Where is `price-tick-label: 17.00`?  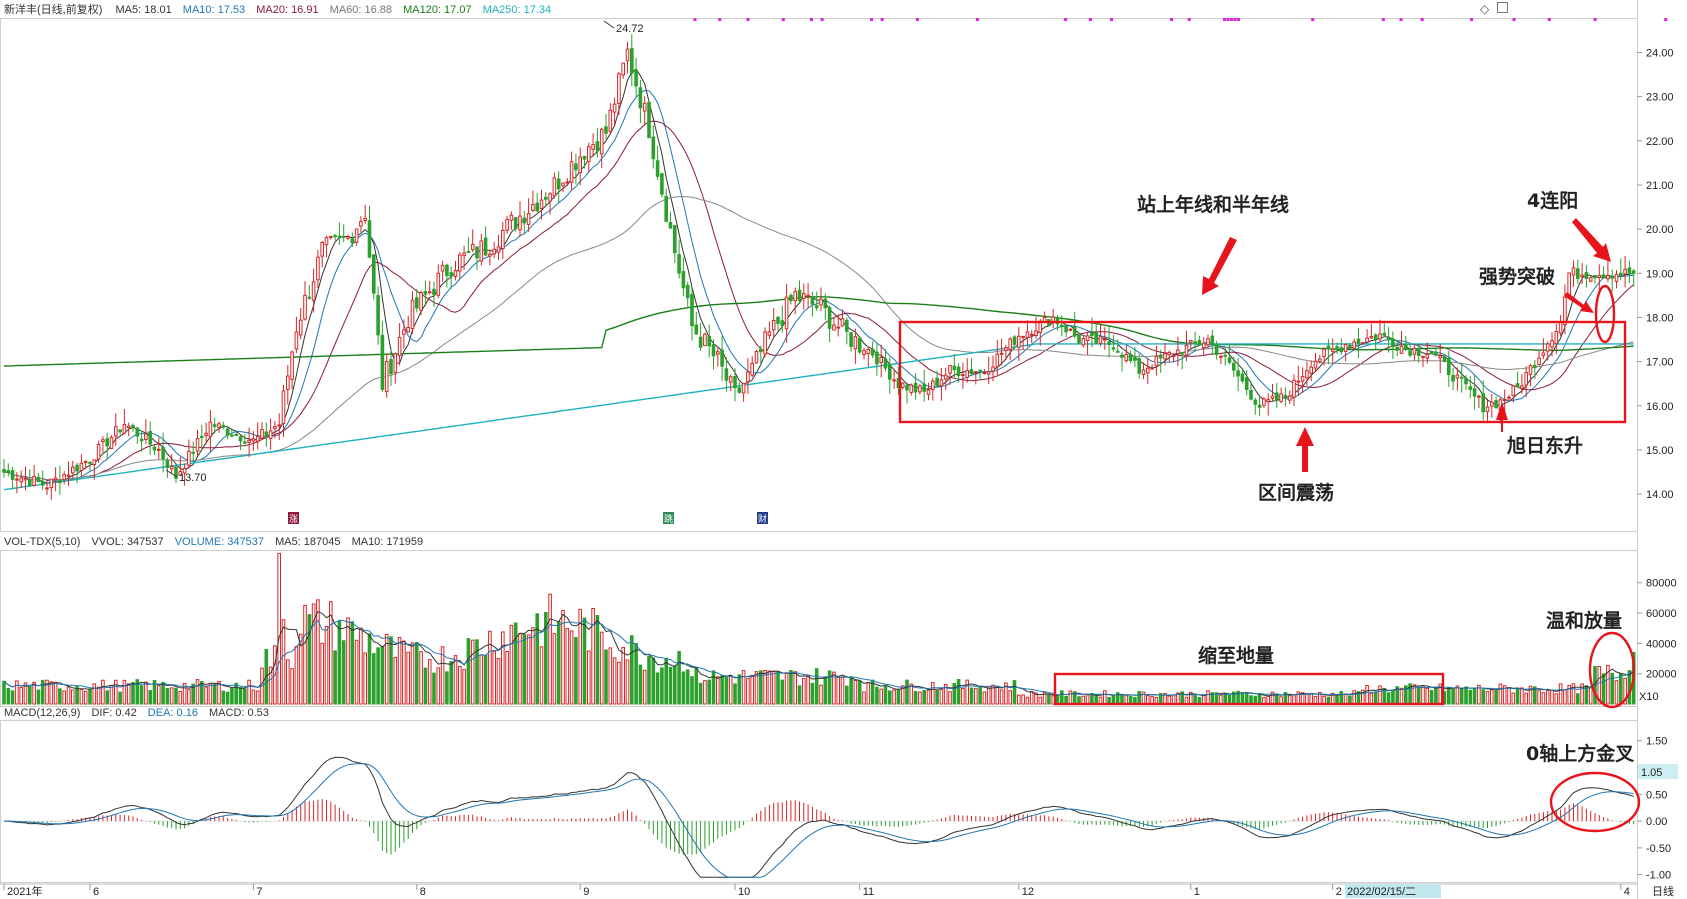 price-tick-label: 17.00 is located at coordinates (1660, 363).